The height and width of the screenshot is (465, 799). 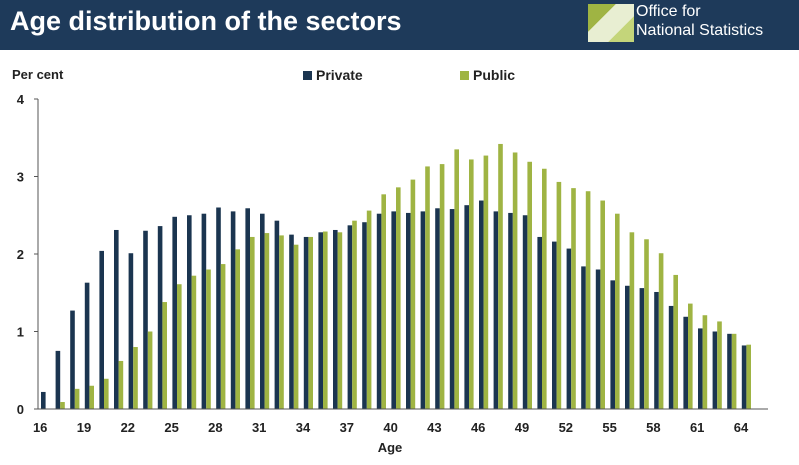 I want to click on page-title: Age distribution of the sectors, so click(x=206, y=21).